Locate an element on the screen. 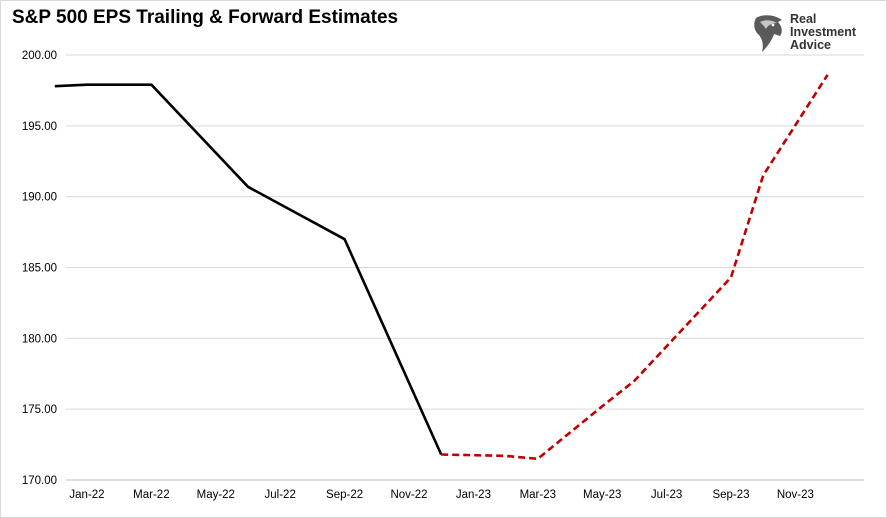  y-tick-label: 195.00 is located at coordinates (39, 127).